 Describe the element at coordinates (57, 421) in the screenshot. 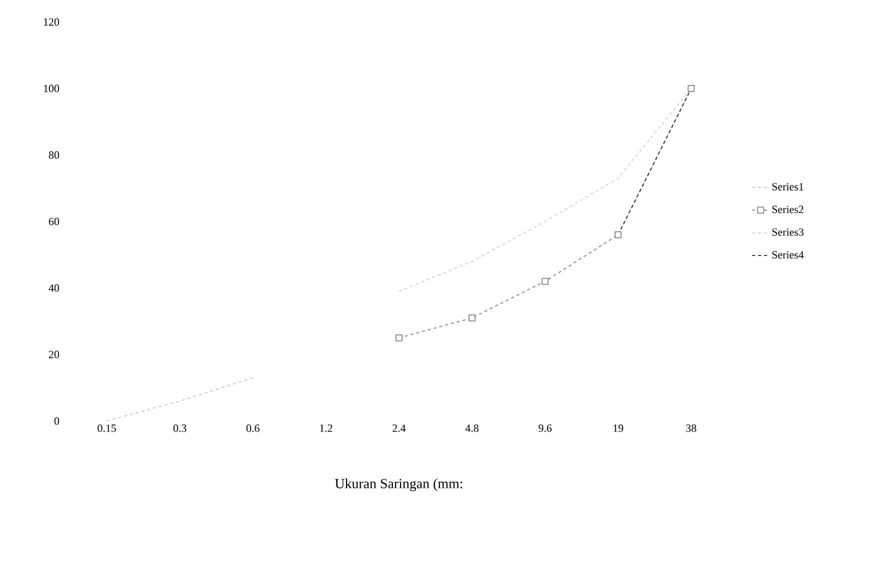

I see `y-tick-label: 0` at that location.